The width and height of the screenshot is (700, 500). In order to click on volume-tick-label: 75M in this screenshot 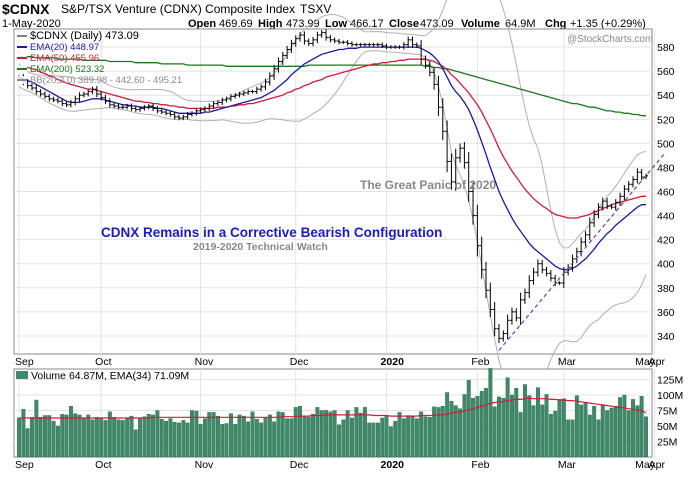, I will do `click(667, 412)`.